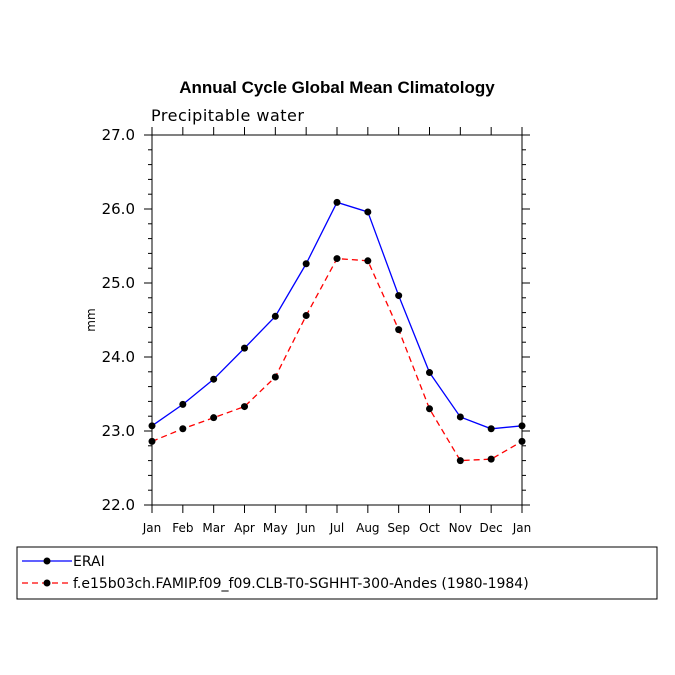 This screenshot has width=675, height=675. What do you see at coordinates (227, 115) in the screenshot?
I see `chart-subtitle: Precipitable water` at bounding box center [227, 115].